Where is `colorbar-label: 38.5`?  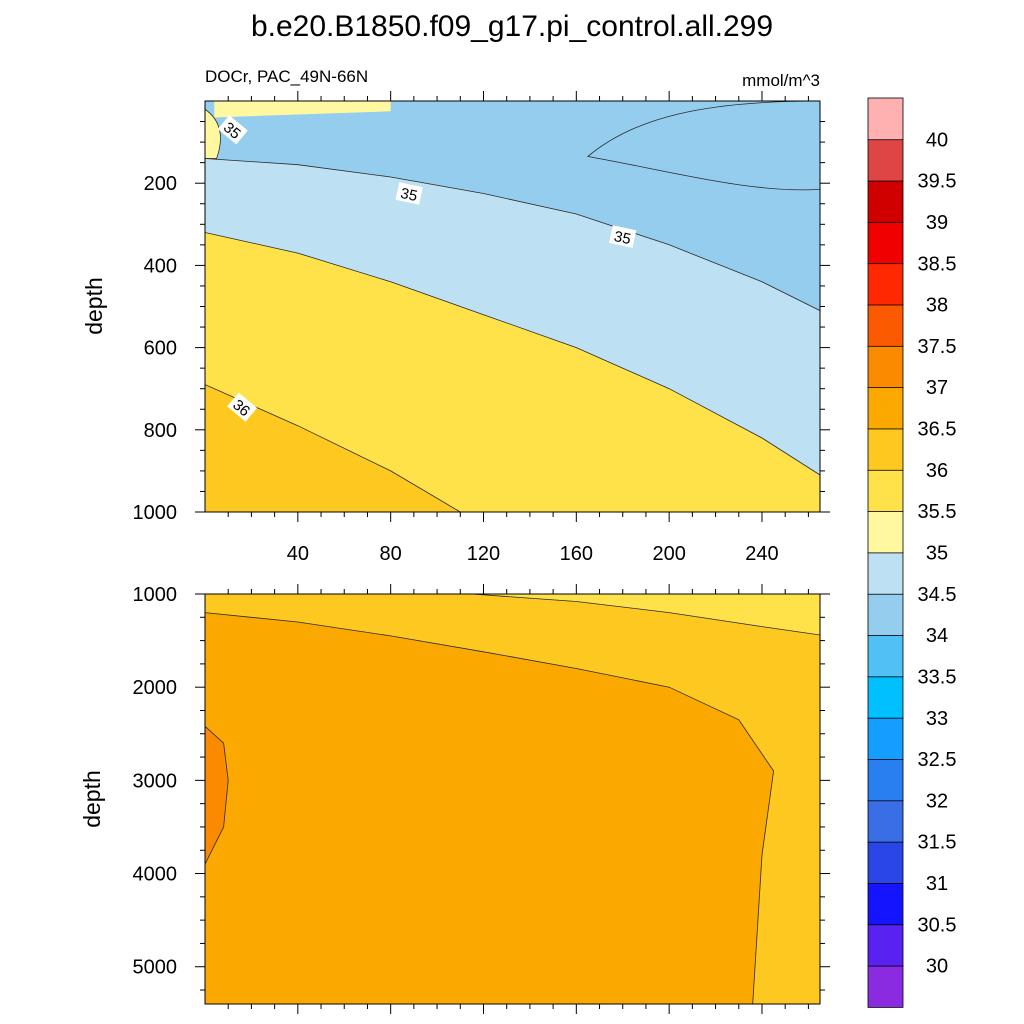
colorbar-label: 38.5 is located at coordinates (937, 264).